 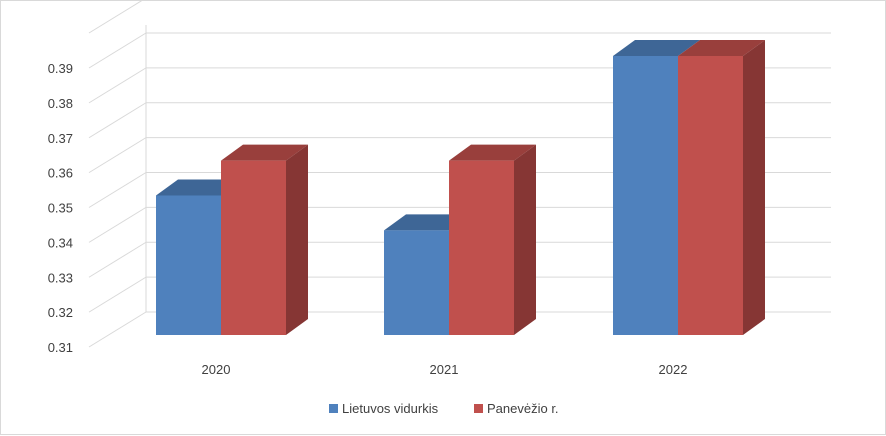 I want to click on x-axis-ticks: 2020 2021 2022, so click(x=445, y=369).